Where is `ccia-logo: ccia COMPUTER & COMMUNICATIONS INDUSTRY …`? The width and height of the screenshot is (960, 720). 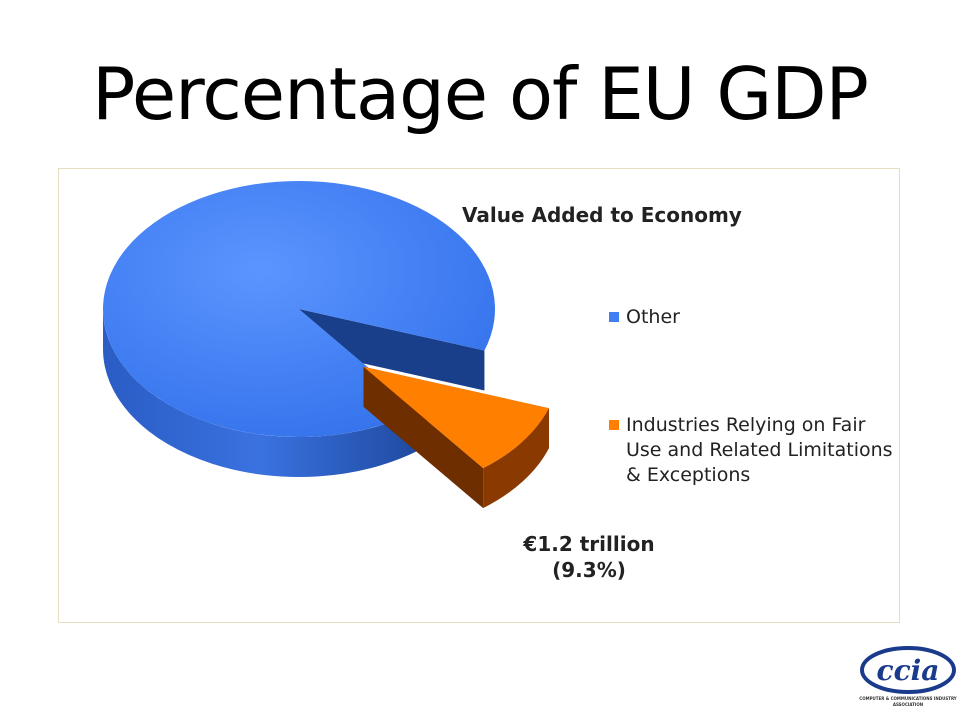 ccia-logo: ccia COMPUTER & COMMUNICATIONS INDUSTRY … is located at coordinates (908, 680).